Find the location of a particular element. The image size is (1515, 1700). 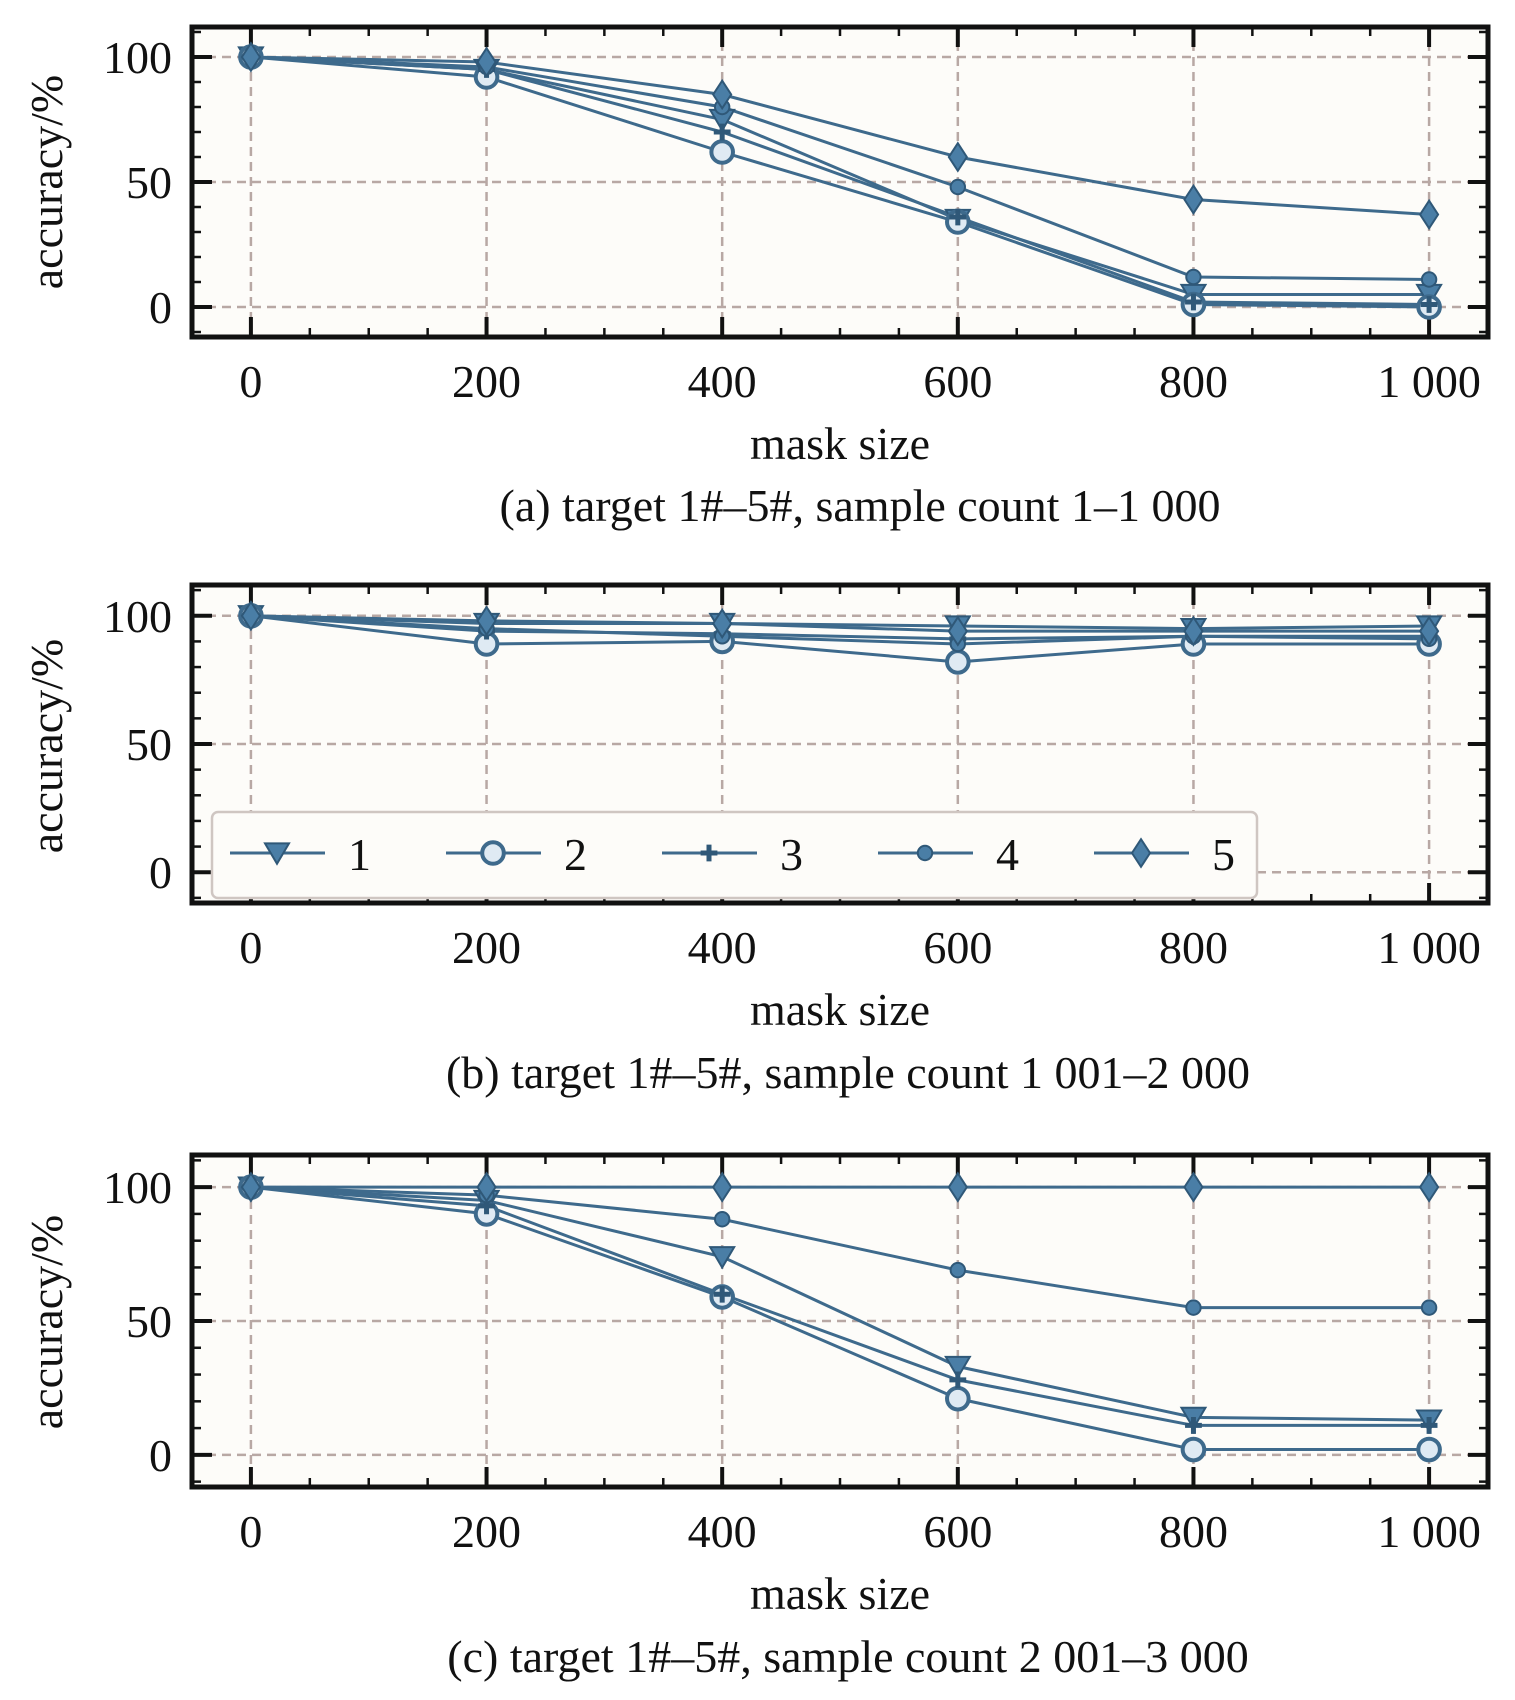

panel-a-caption: (a) target 1#–5#, sample count 1–1 000 is located at coordinates (860, 505).